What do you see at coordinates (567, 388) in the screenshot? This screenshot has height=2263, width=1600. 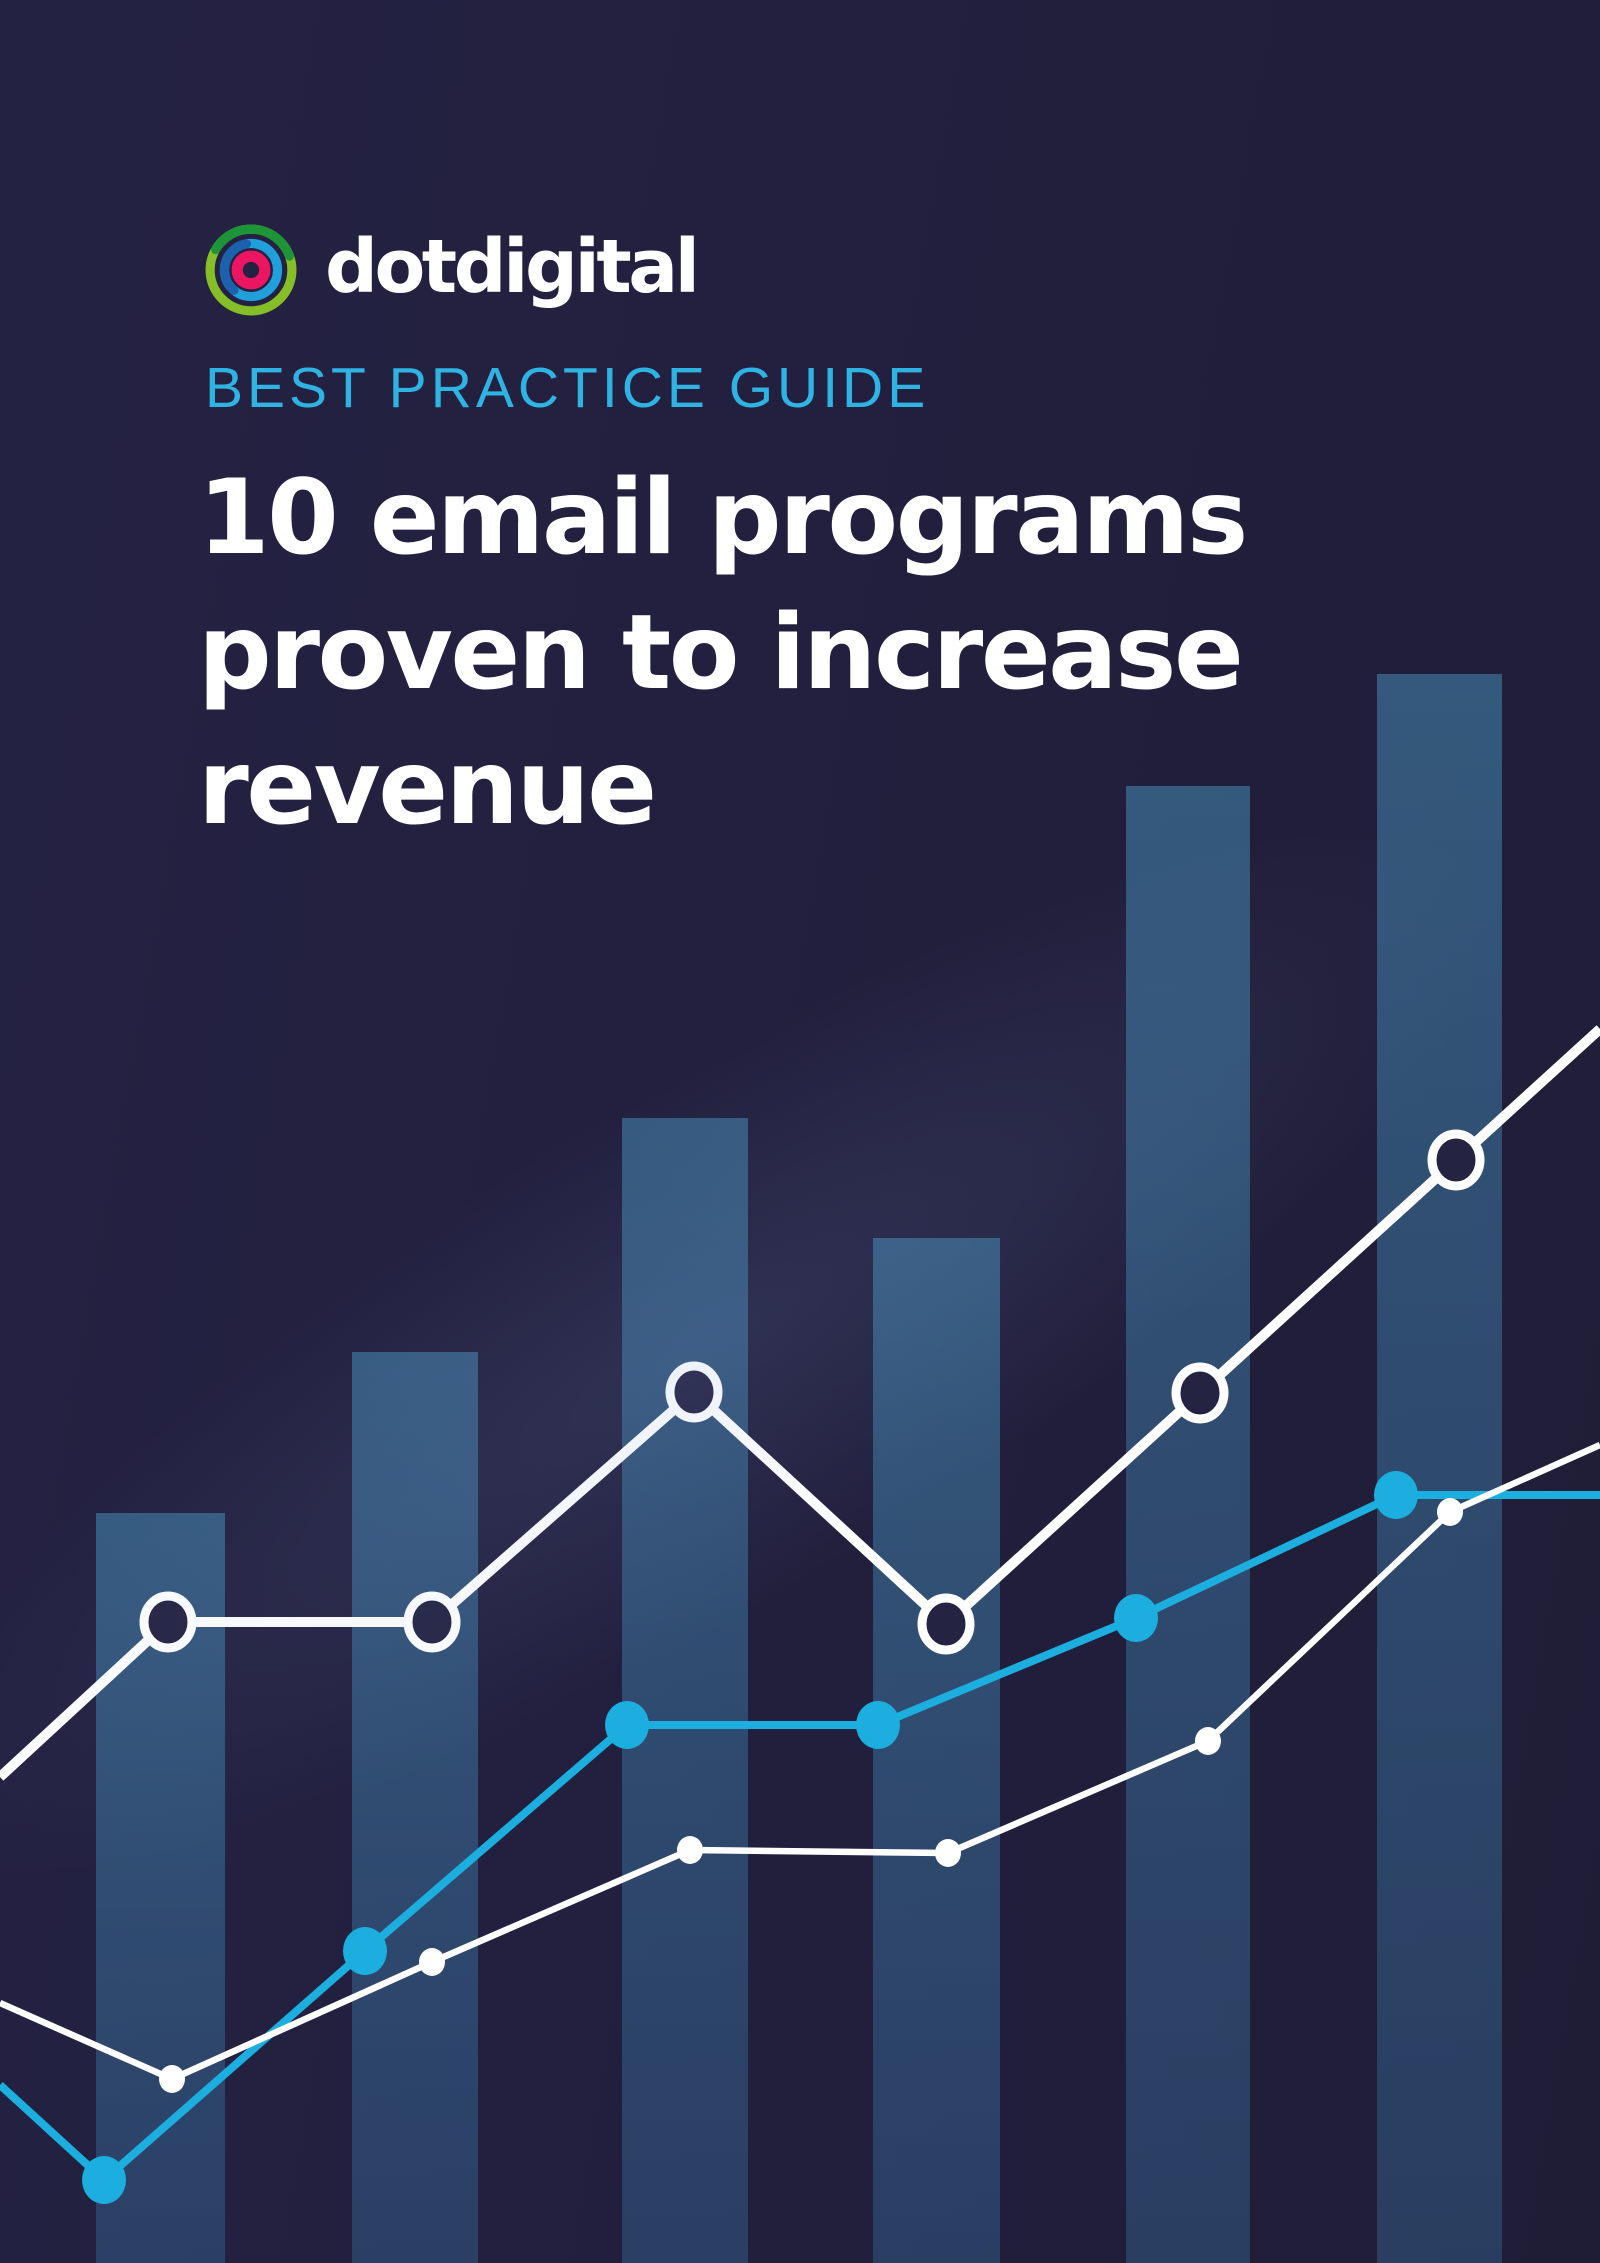 I see `guide-type-label: BEST PRACTICE GUIDE` at bounding box center [567, 388].